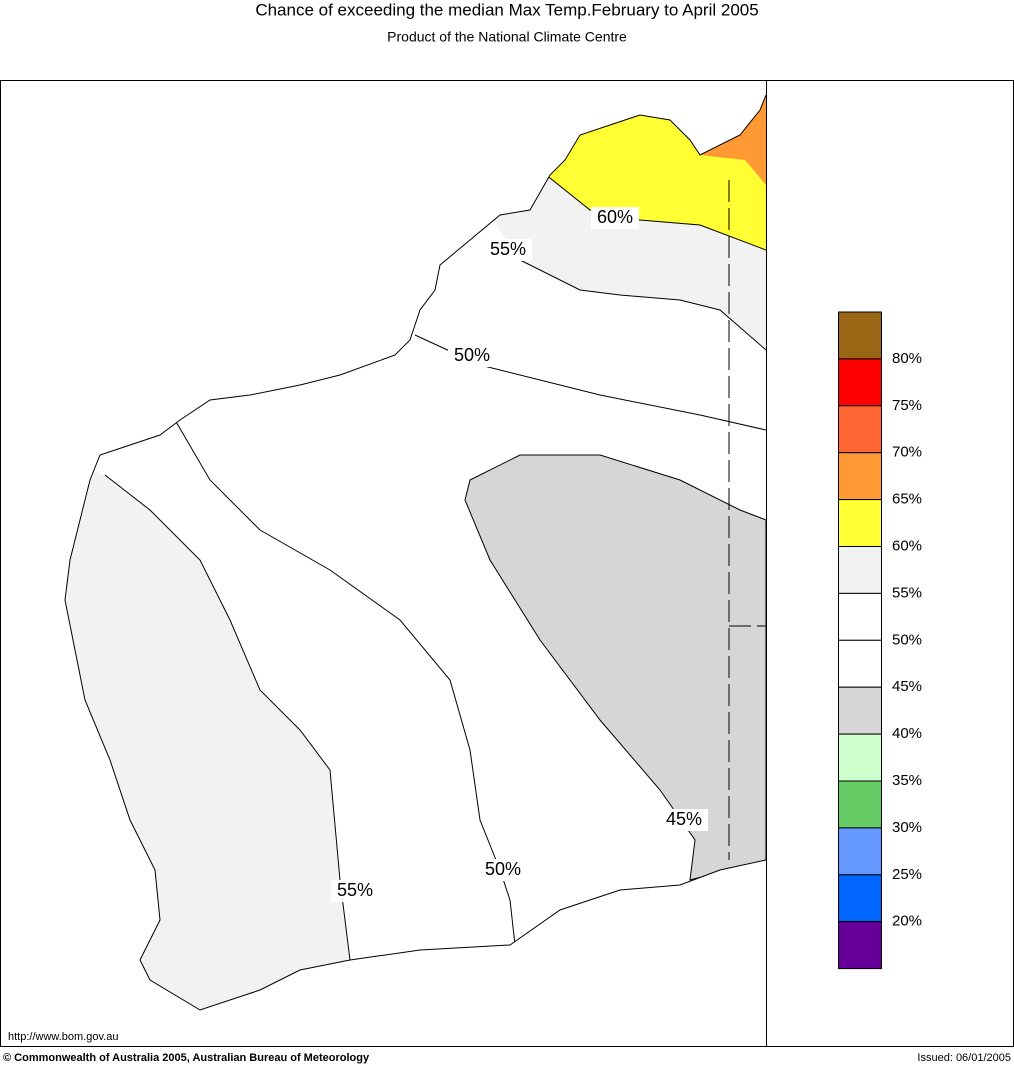 This screenshot has height=1066, width=1014. I want to click on issued: Issued: 06/01/2005, so click(964, 1058).